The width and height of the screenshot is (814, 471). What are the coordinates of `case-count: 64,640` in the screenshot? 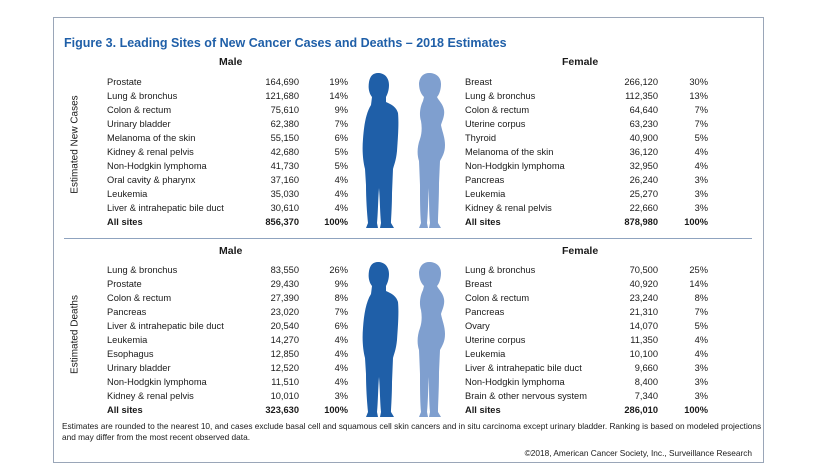 It's located at (643, 110).